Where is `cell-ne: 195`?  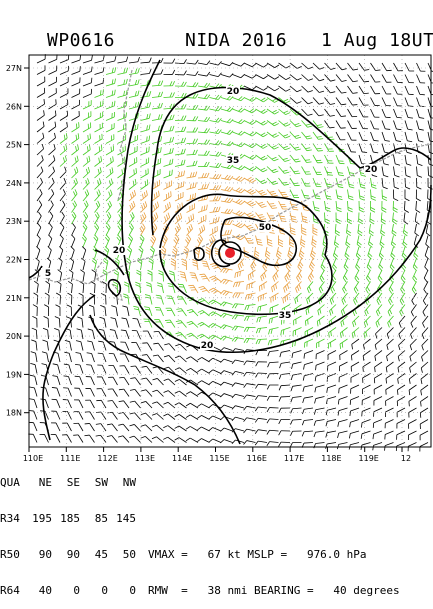 cell-ne: 195 is located at coordinates (38, 519).